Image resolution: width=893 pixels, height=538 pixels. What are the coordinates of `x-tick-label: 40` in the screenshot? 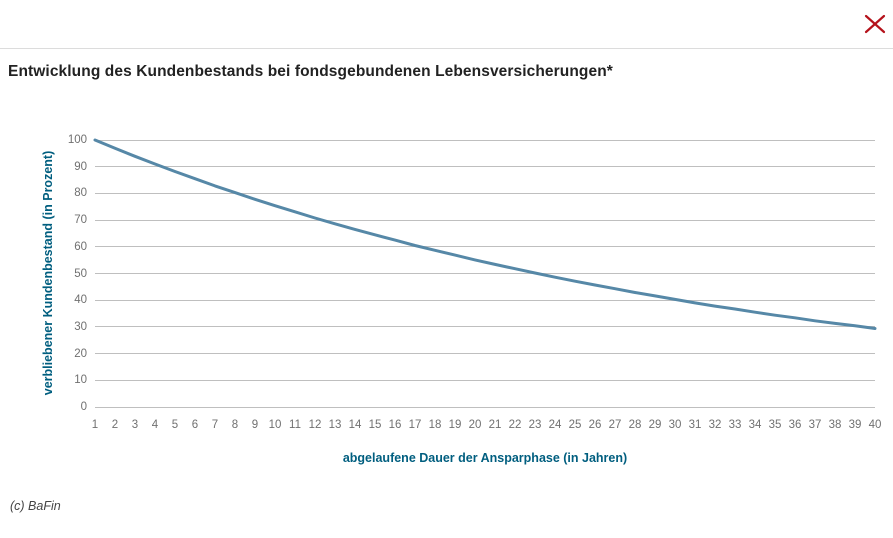 It's located at (875, 425).